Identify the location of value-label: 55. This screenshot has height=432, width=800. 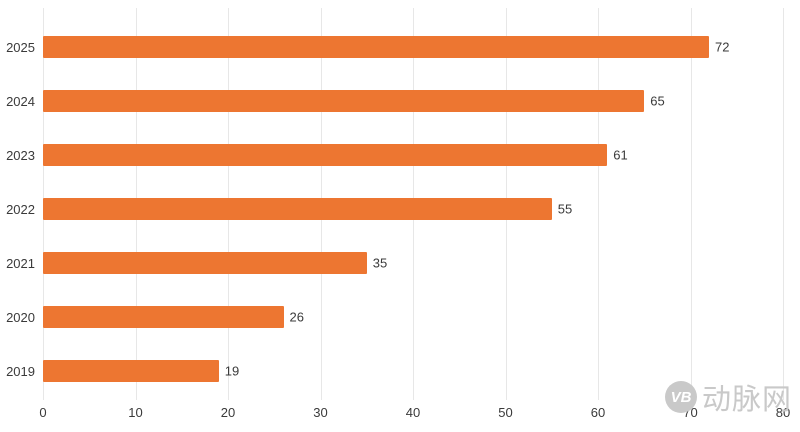
(565, 209).